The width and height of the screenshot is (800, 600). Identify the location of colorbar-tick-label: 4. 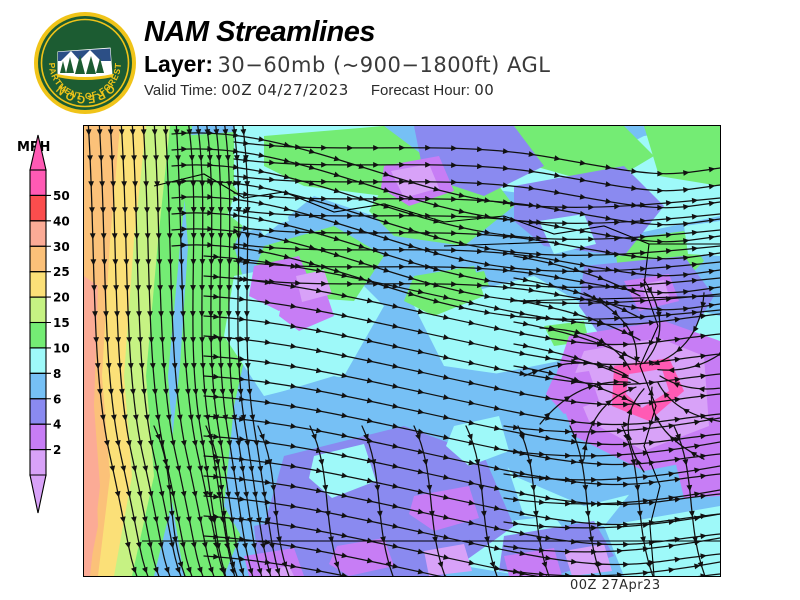
(57, 425).